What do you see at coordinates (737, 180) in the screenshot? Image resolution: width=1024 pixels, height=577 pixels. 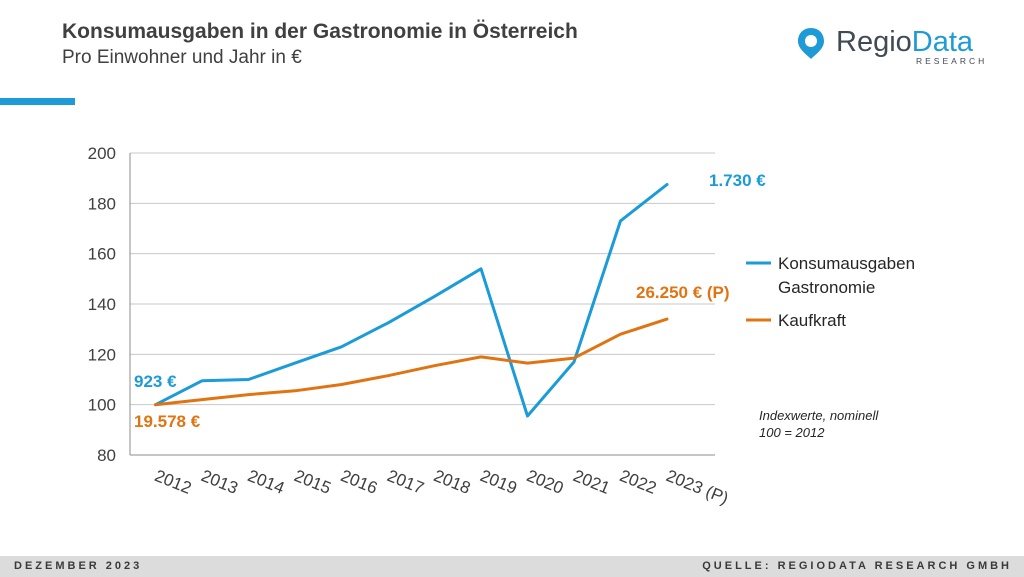 I see `data-label-gastronomie-end: 1.730 €` at bounding box center [737, 180].